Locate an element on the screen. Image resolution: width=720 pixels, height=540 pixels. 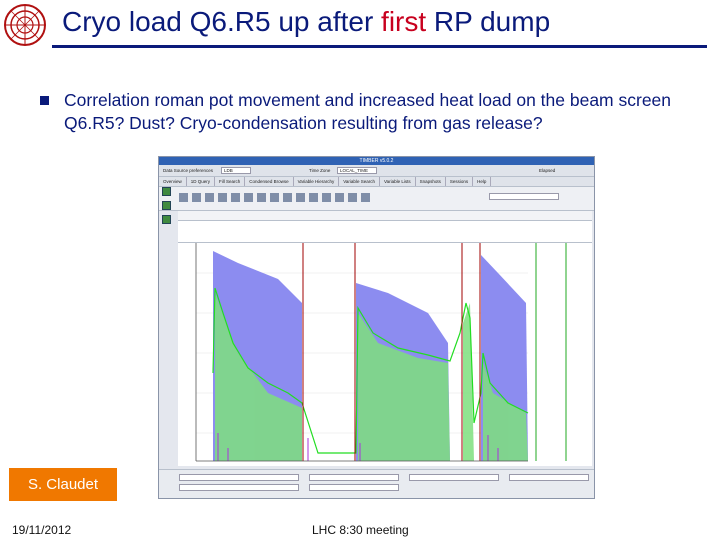
tab-variable-search: Variable Search is located at coordinates (359, 181).